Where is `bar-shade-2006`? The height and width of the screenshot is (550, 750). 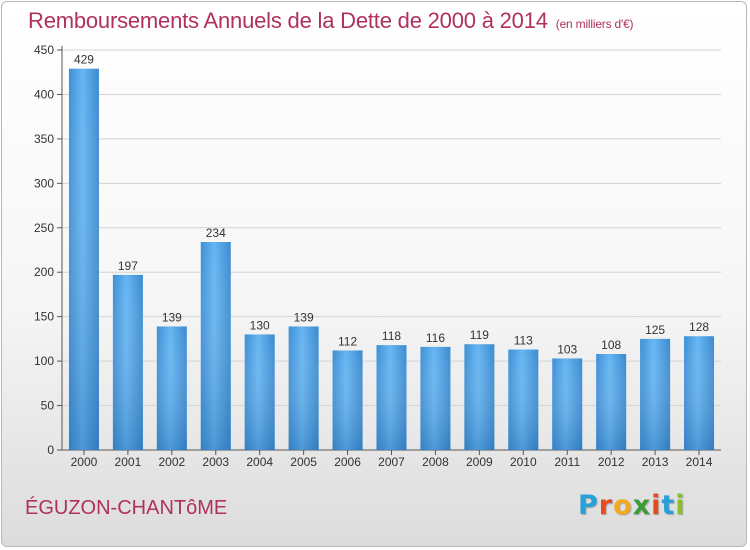 bar-shade-2006 is located at coordinates (347, 400).